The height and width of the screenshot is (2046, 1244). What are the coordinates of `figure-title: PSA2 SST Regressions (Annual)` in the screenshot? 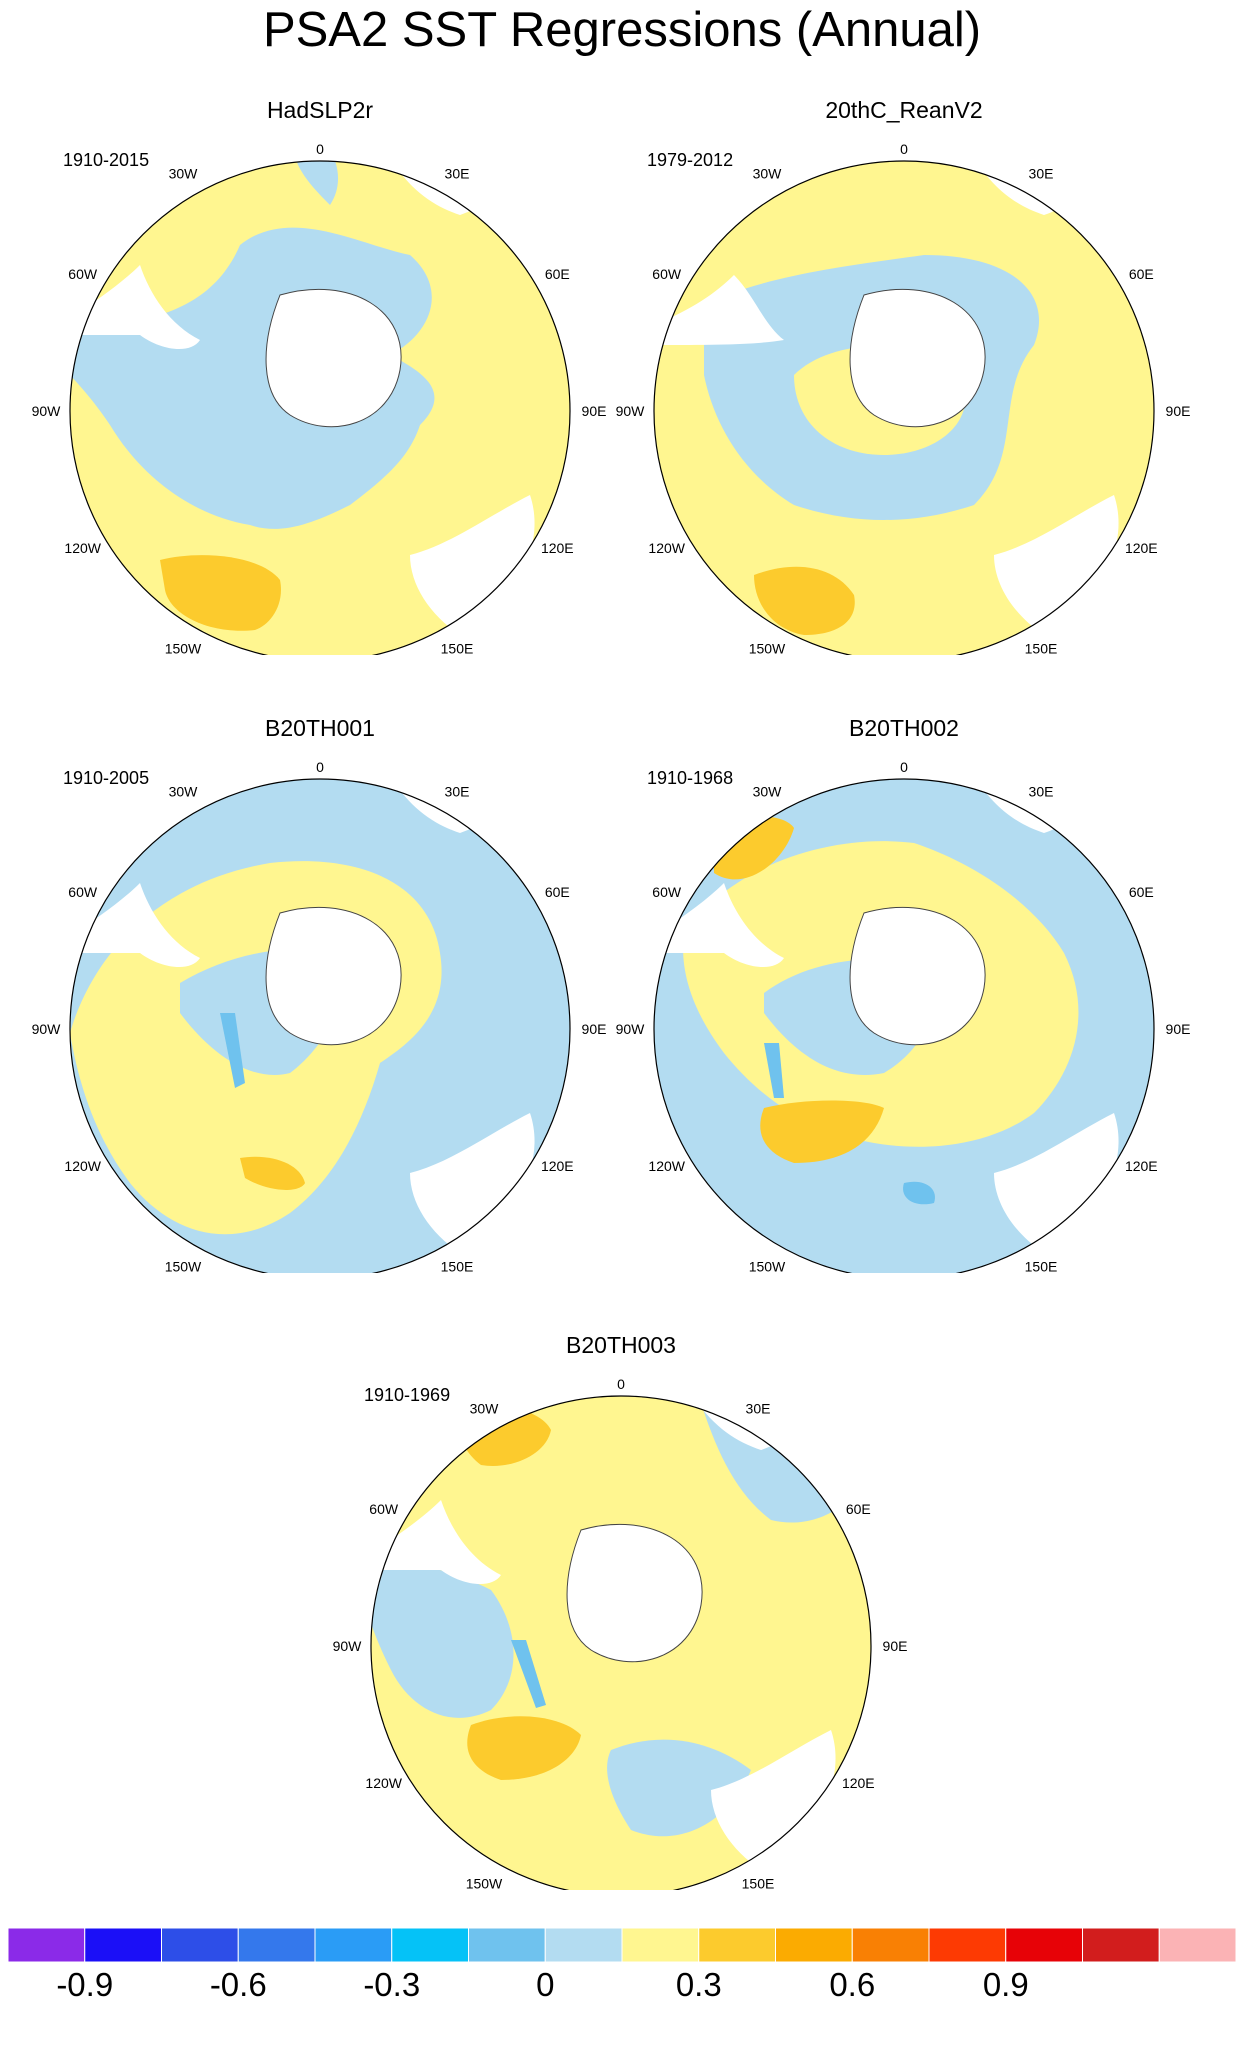 It's located at (622, 30).